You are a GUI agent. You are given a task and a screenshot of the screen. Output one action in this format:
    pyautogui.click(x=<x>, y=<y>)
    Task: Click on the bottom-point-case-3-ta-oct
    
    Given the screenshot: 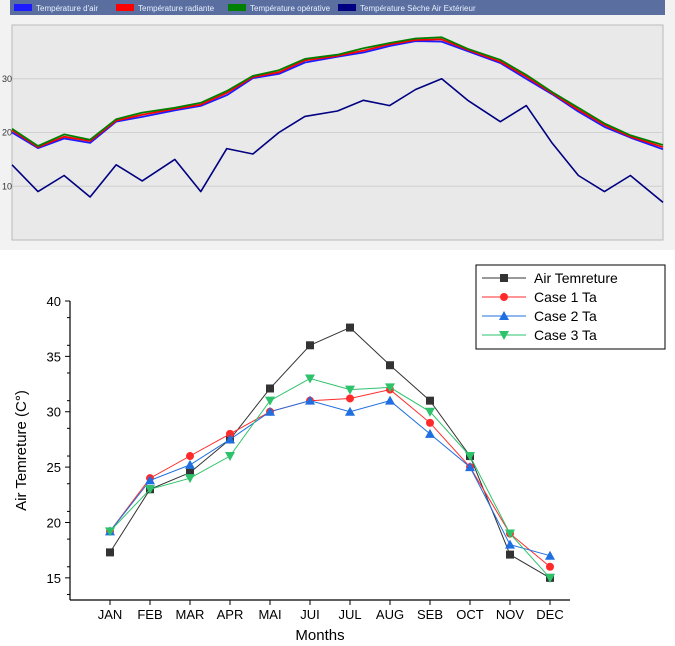 What is the action you would take?
    pyautogui.click(x=470, y=457)
    